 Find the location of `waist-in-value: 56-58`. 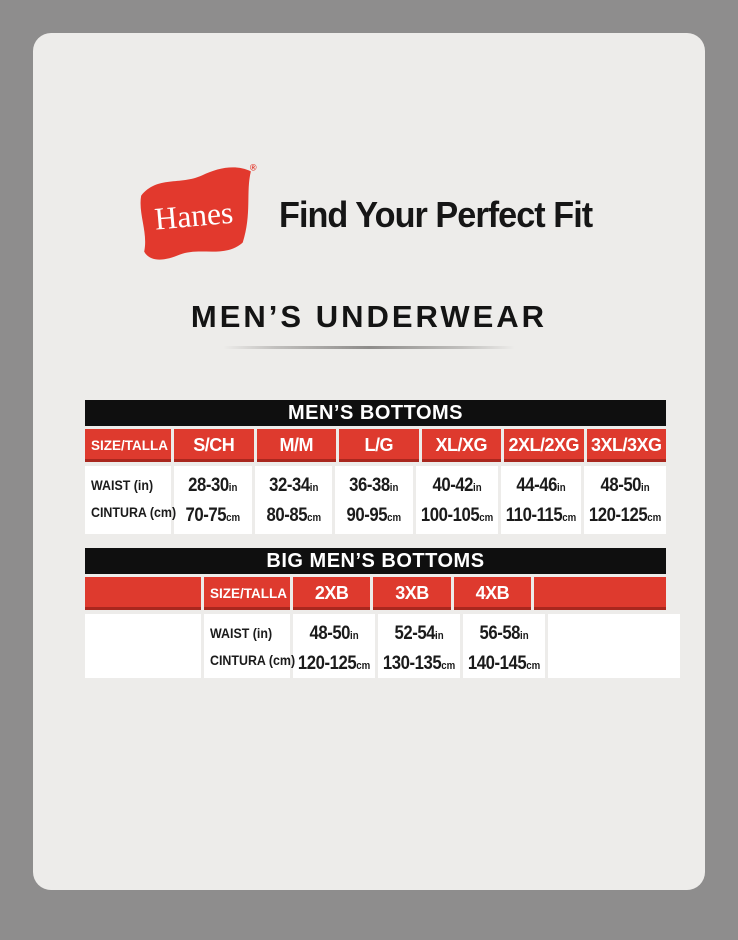

waist-in-value: 56-58 is located at coordinates (500, 633).